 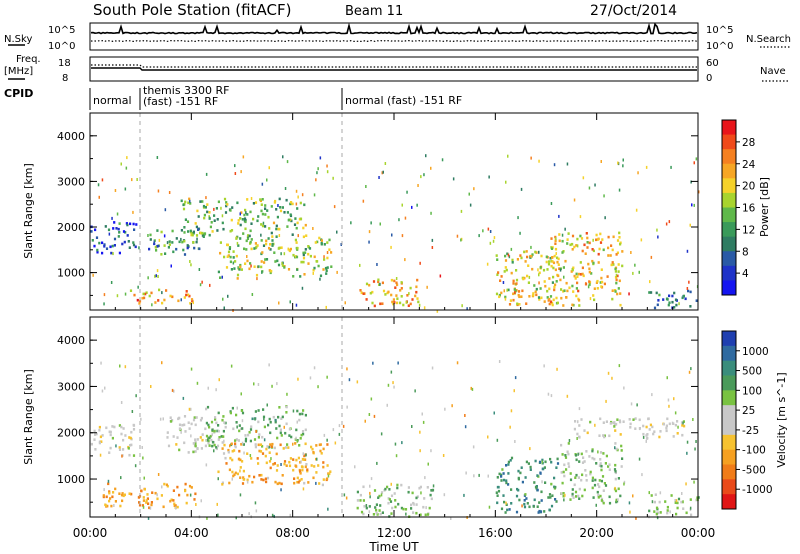 I want to click on cpid-segment-2-line1: themis 3300 RF, so click(x=186, y=90).